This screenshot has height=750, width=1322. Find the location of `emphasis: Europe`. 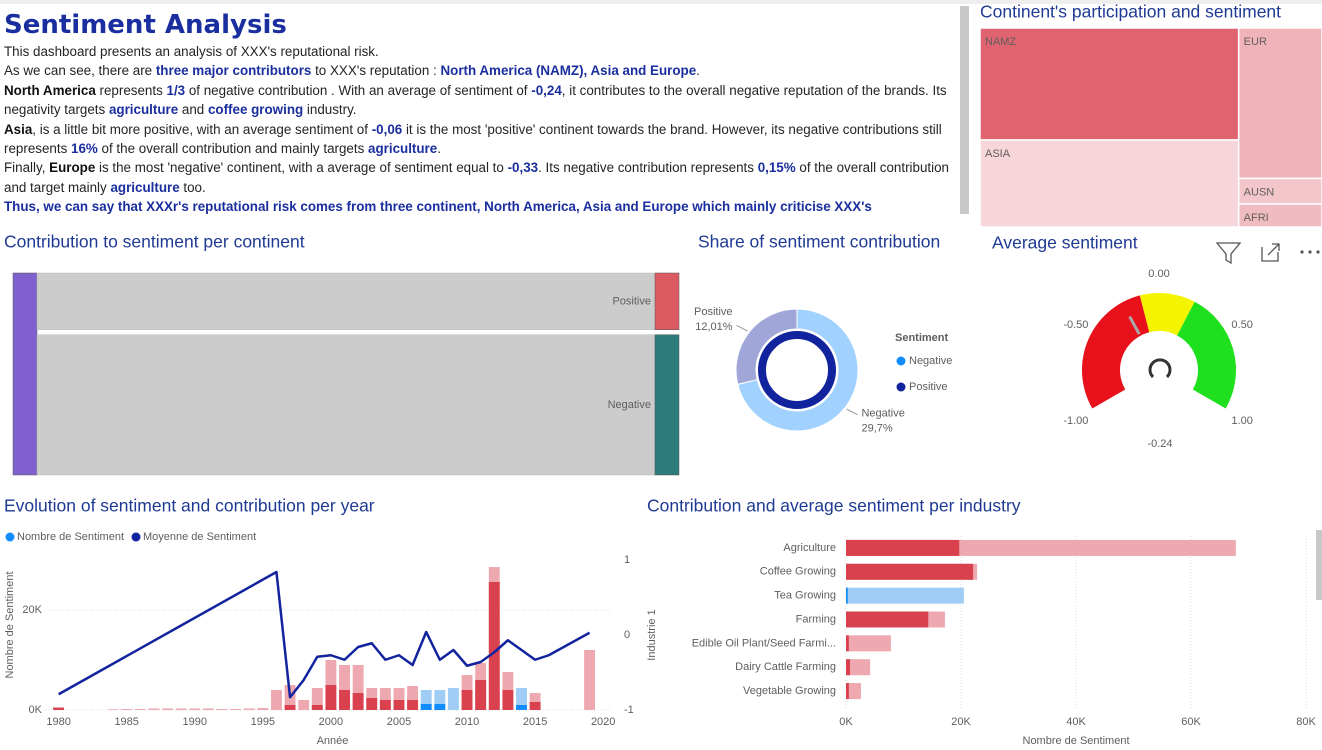

emphasis: Europe is located at coordinates (72, 168).